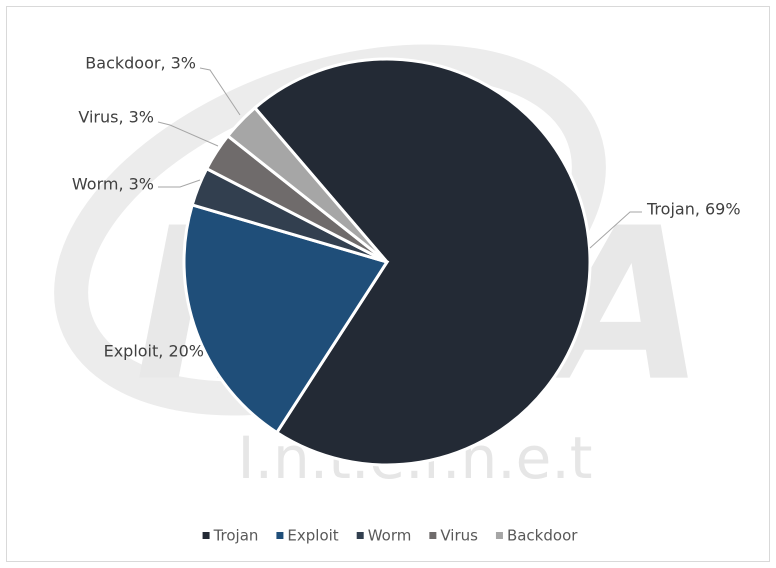 Image resolution: width=776 pixels, height=568 pixels. I want to click on data-label: Virus, 3%, so click(116, 117).